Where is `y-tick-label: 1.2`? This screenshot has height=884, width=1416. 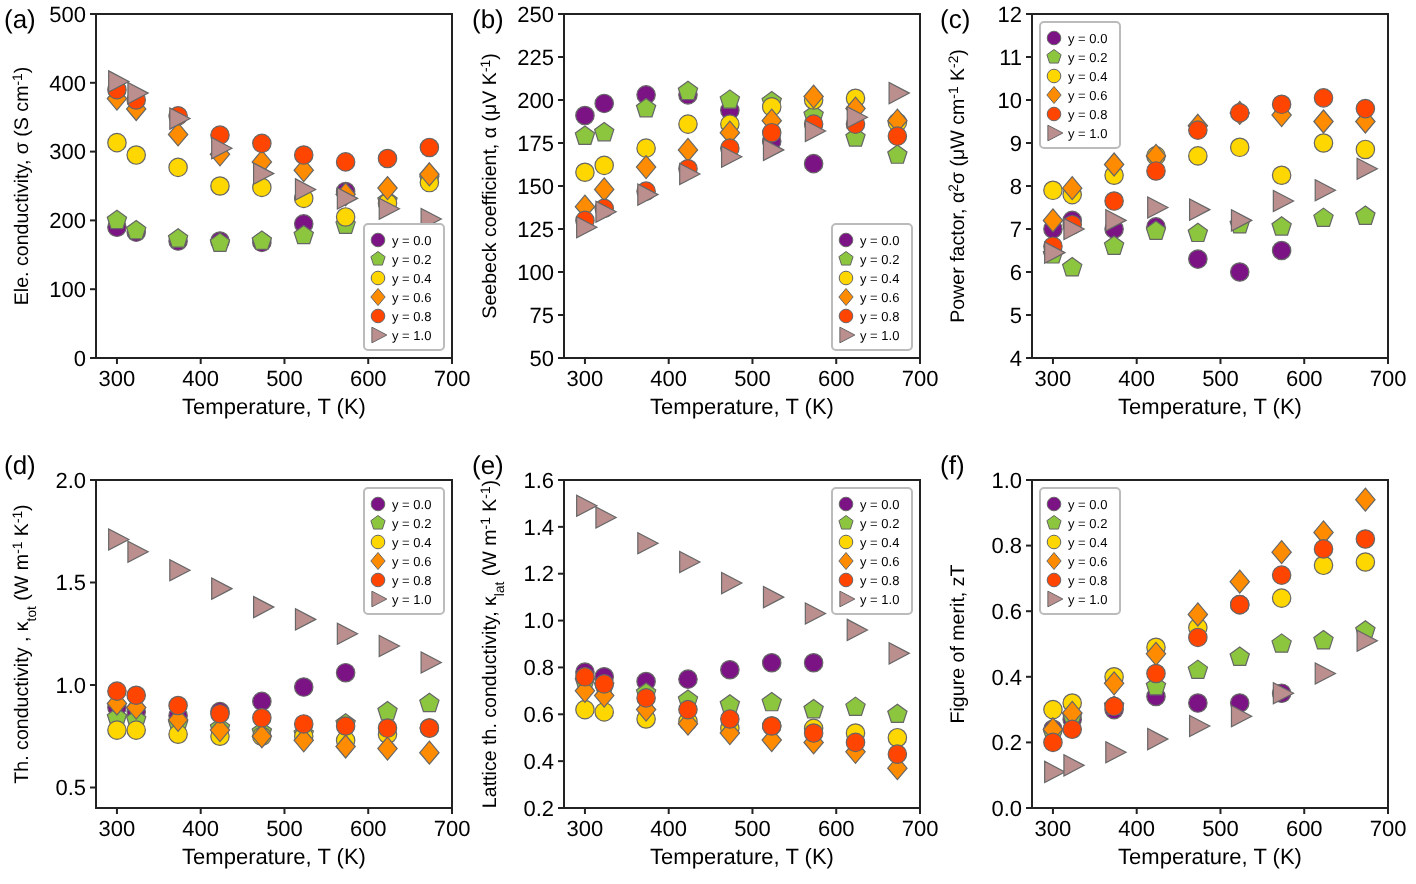 y-tick-label: 1.2 is located at coordinates (538, 575).